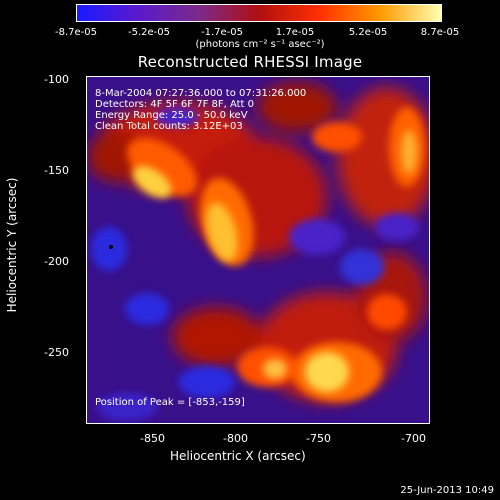 This screenshot has height=500, width=500. I want to click on colorbar-tick: 8.7e-05, so click(440, 32).